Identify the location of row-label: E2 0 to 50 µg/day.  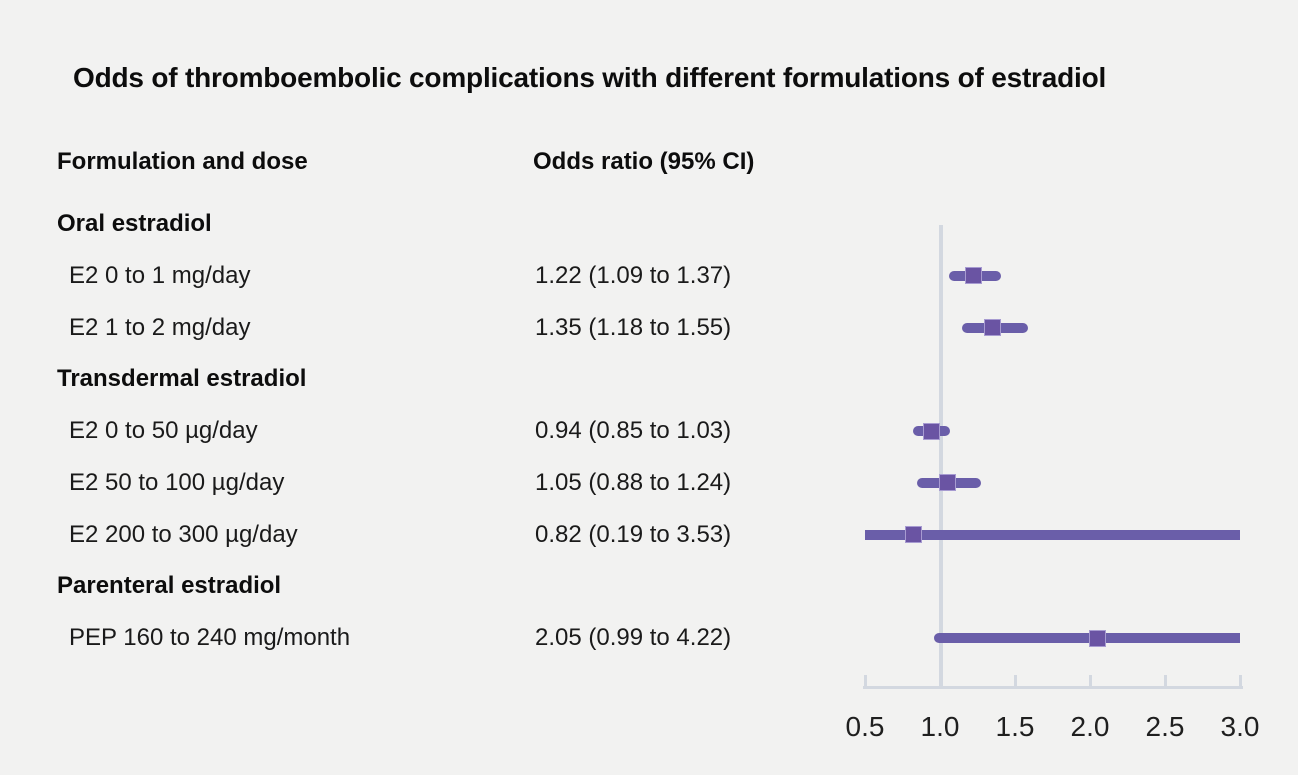
(163, 430).